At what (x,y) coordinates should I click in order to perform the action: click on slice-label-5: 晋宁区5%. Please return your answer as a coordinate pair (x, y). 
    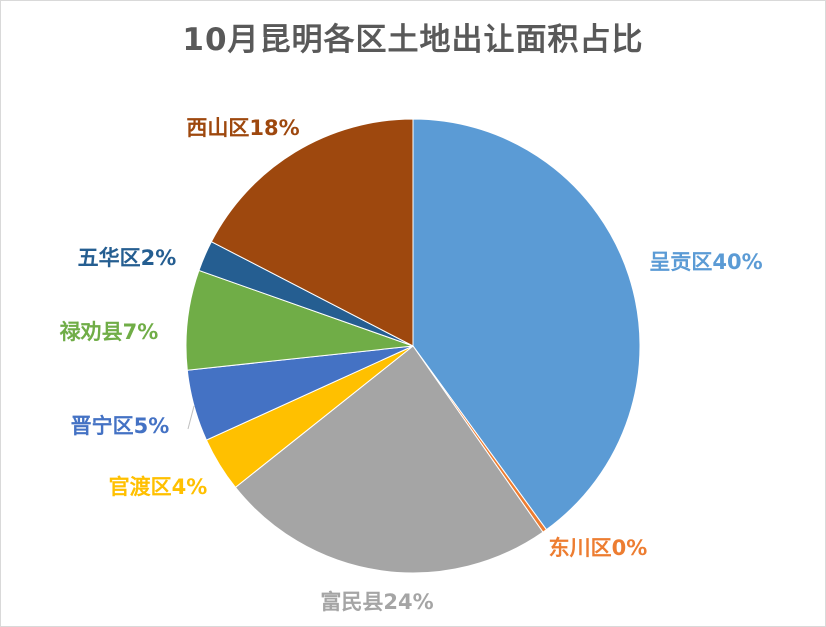
    Looking at the image, I should click on (120, 426).